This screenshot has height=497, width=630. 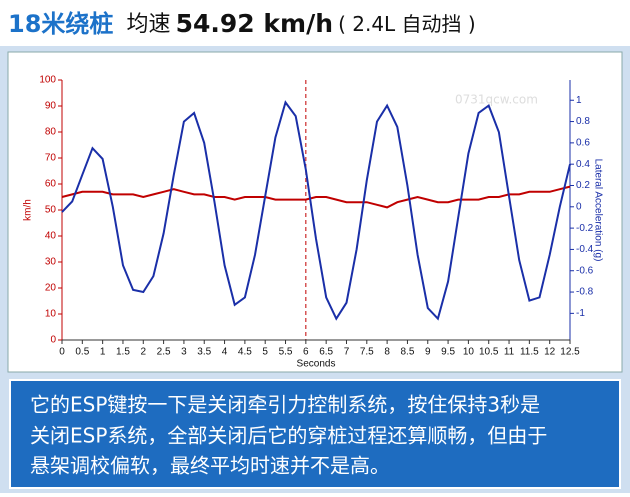 What do you see at coordinates (149, 24) in the screenshot?
I see `header-label: 均速` at bounding box center [149, 24].